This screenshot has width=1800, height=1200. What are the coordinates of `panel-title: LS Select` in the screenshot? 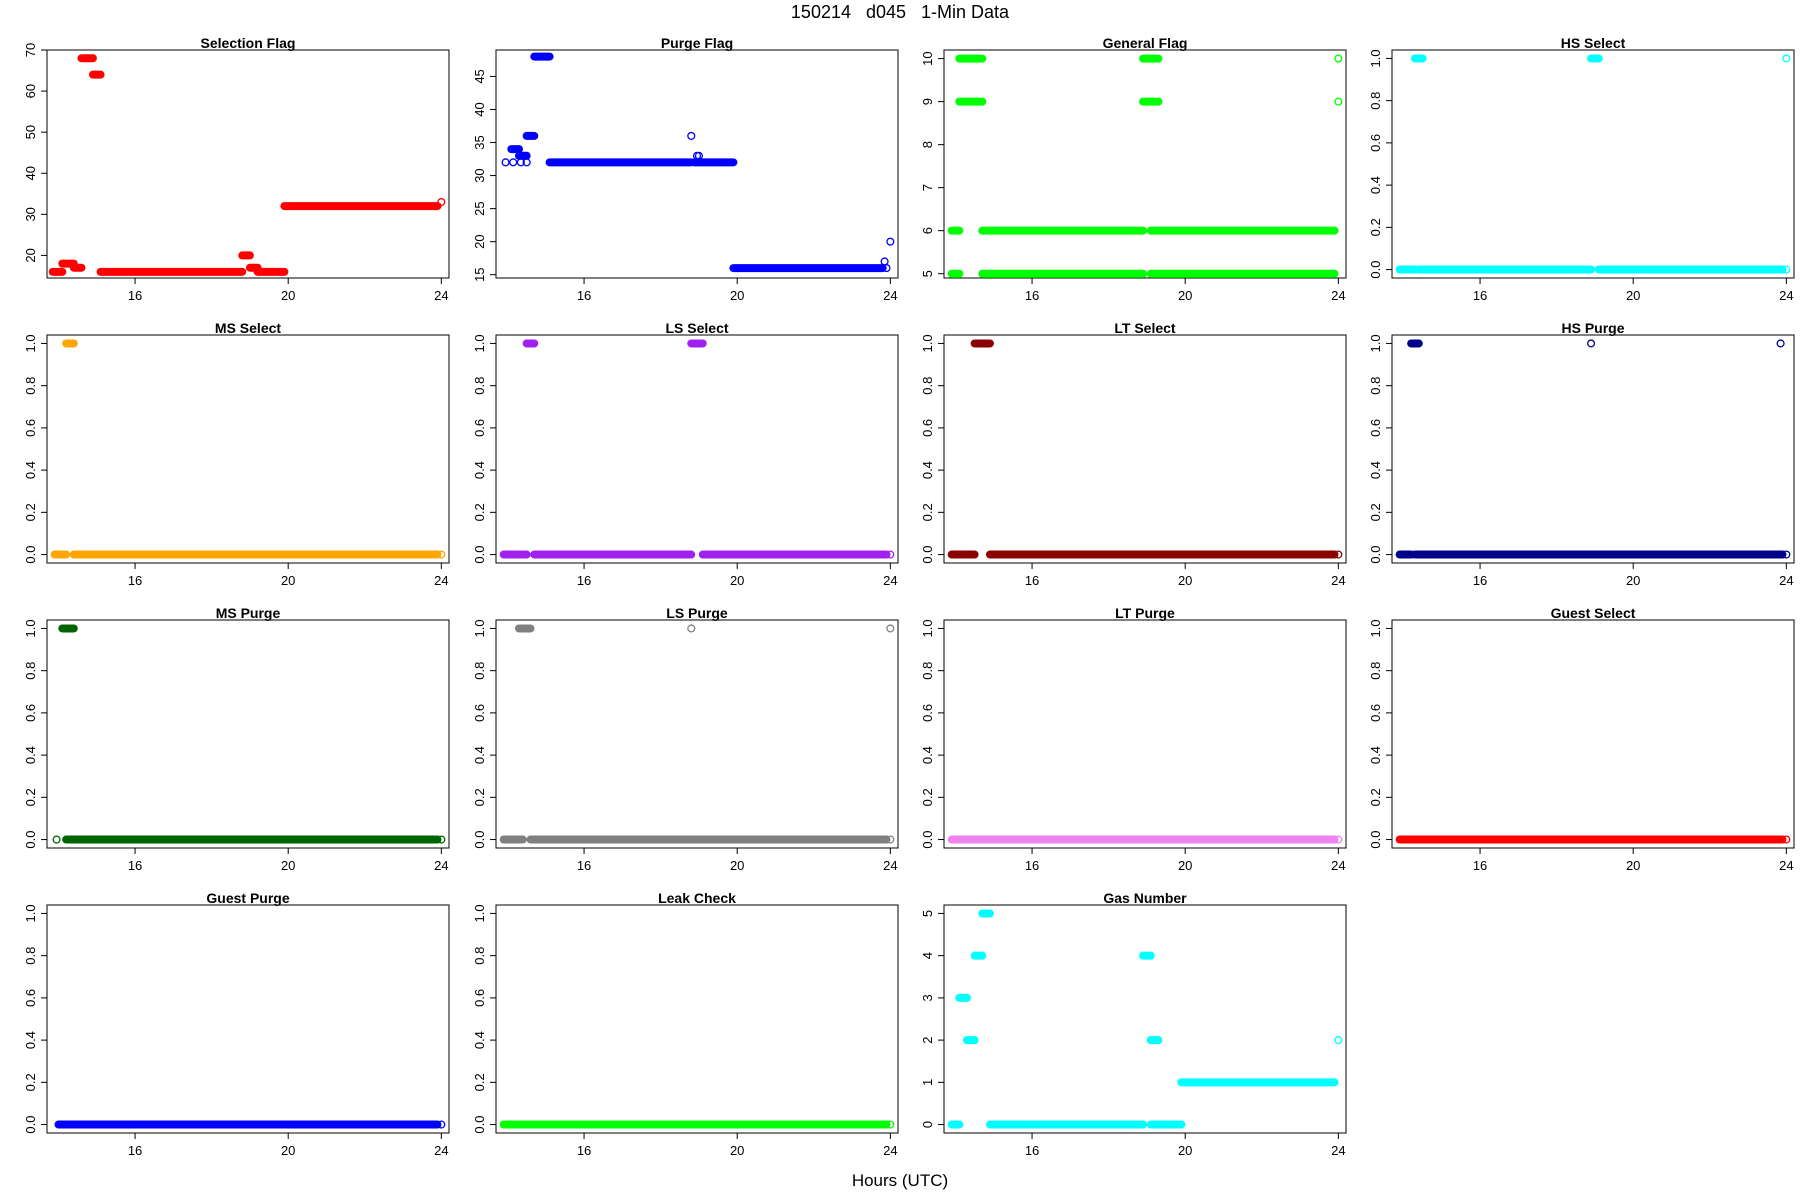 It's located at (696, 328).